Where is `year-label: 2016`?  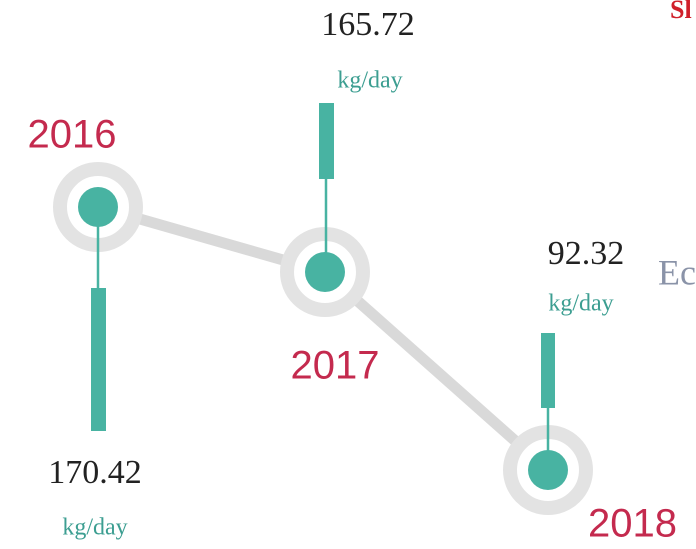
year-label: 2016 is located at coordinates (72, 135).